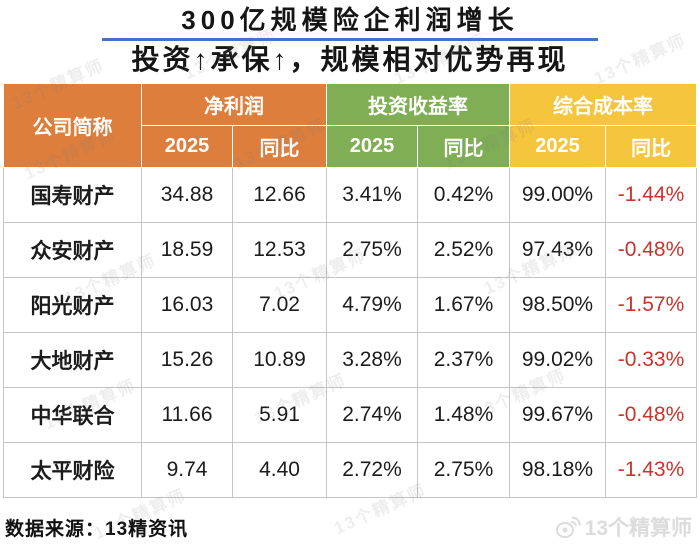  Describe the element at coordinates (372, 250) in the screenshot. I see `investment-2025: 2.75%` at that location.